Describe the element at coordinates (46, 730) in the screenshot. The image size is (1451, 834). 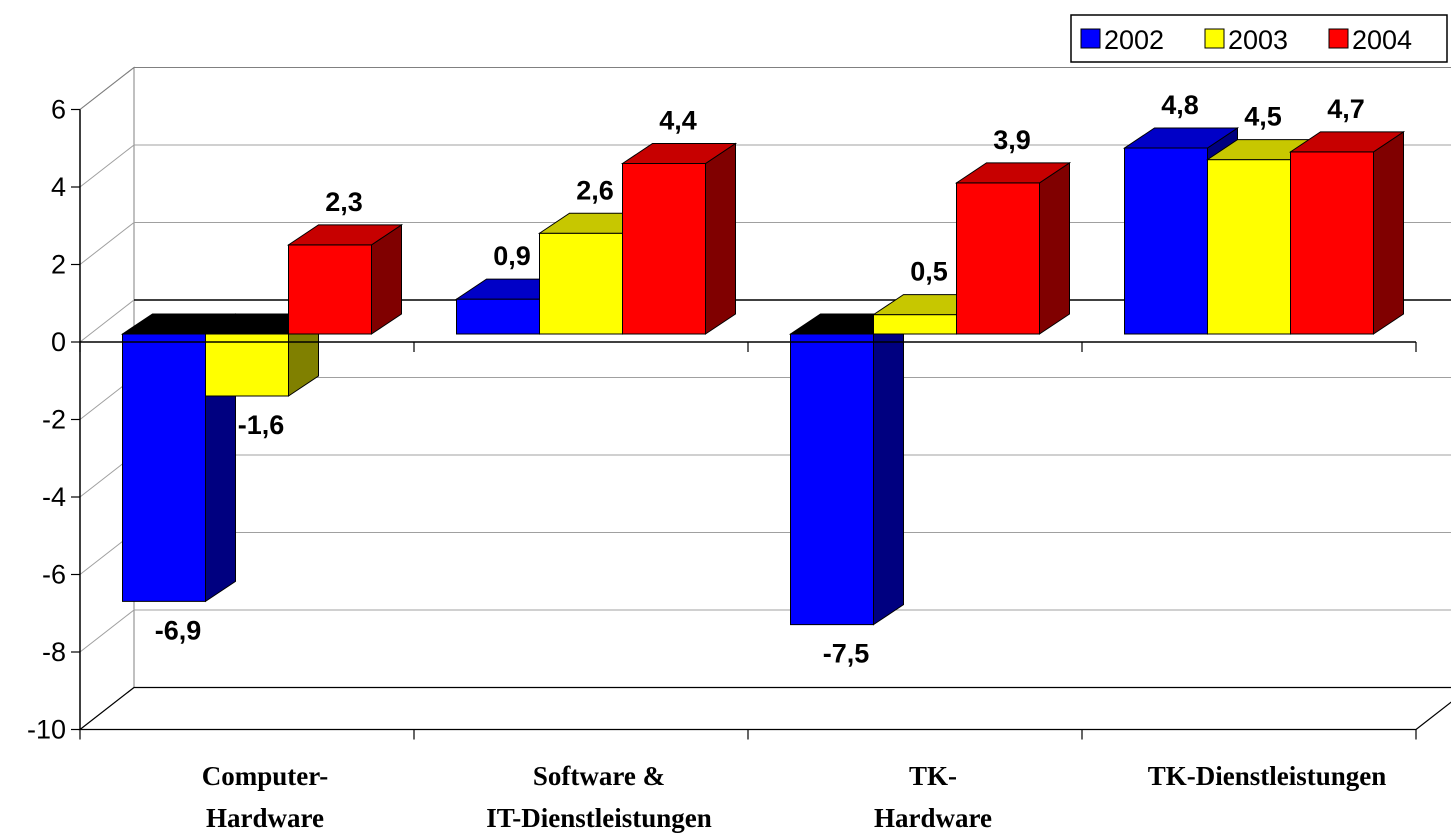
I see `y-tick-label: -10` at that location.